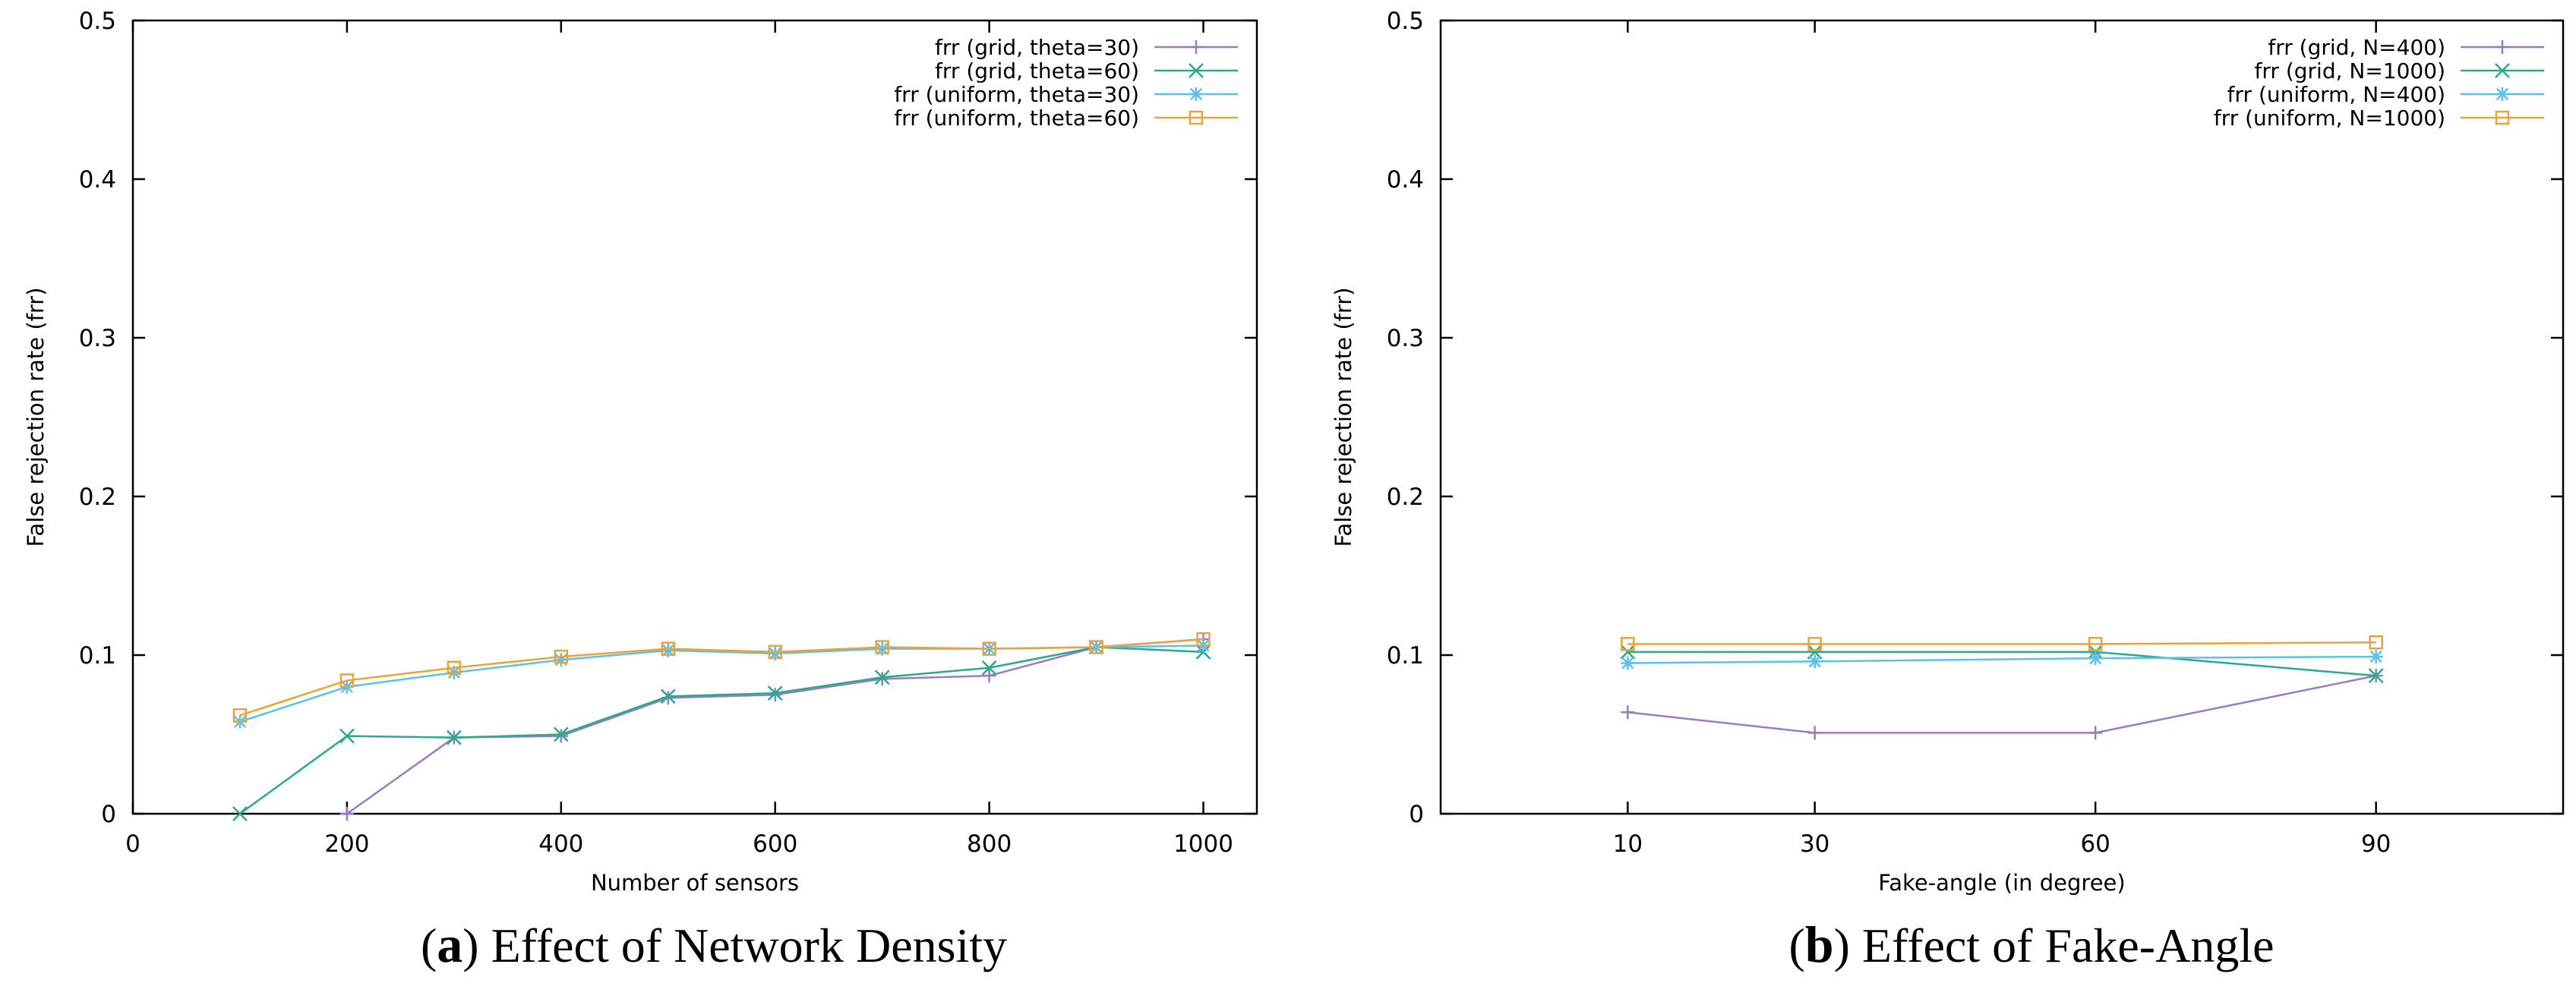 Image resolution: width=2576 pixels, height=1002 pixels. Describe the element at coordinates (2095, 844) in the screenshot. I see `x-tick-label: 60` at that location.